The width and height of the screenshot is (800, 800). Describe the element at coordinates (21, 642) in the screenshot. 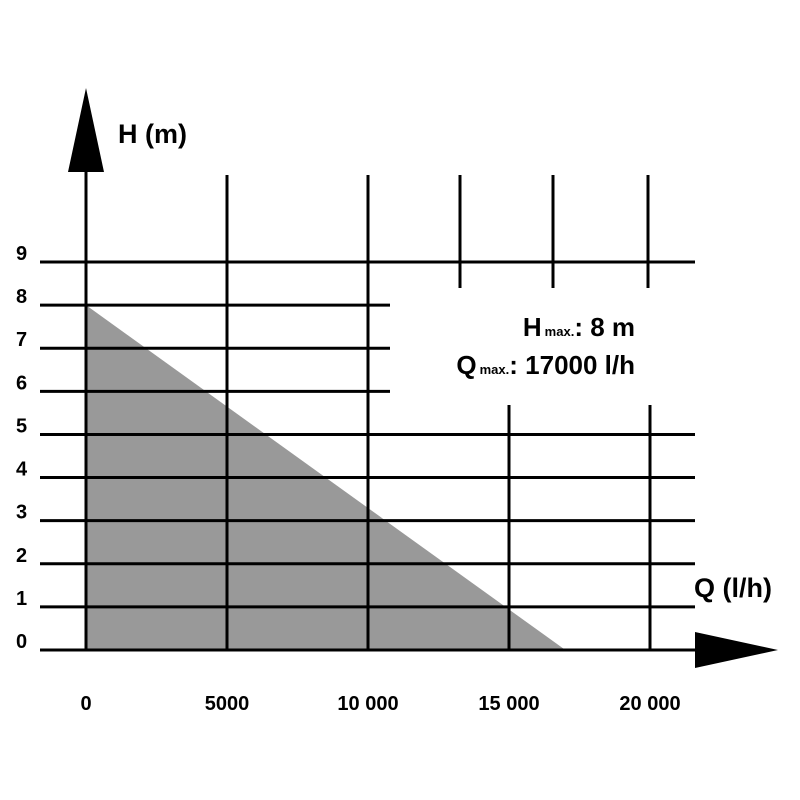

I see `y-tick-label: 0` at that location.